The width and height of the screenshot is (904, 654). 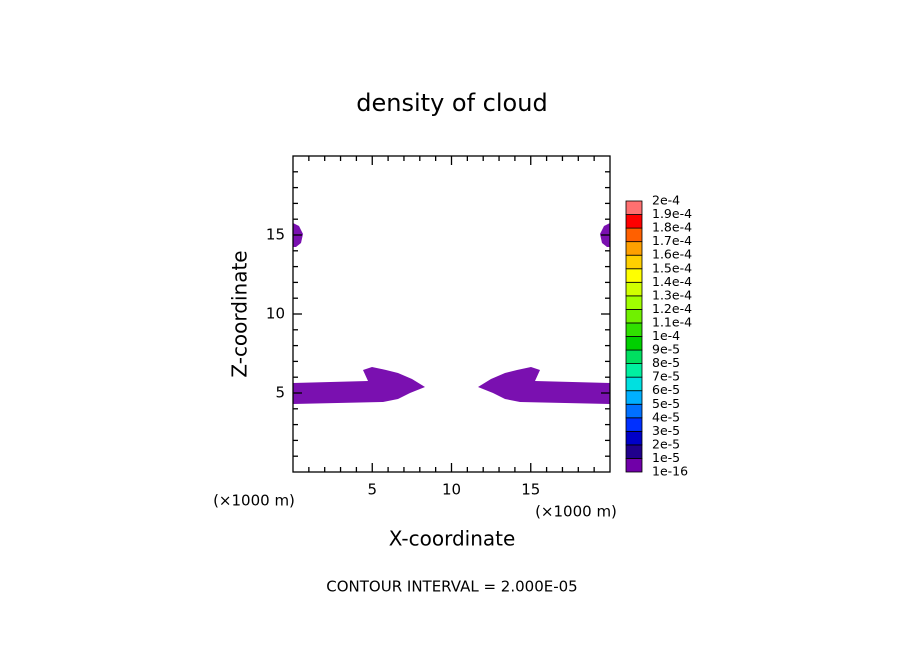 I want to click on x-tick-label: 5, so click(x=372, y=490).